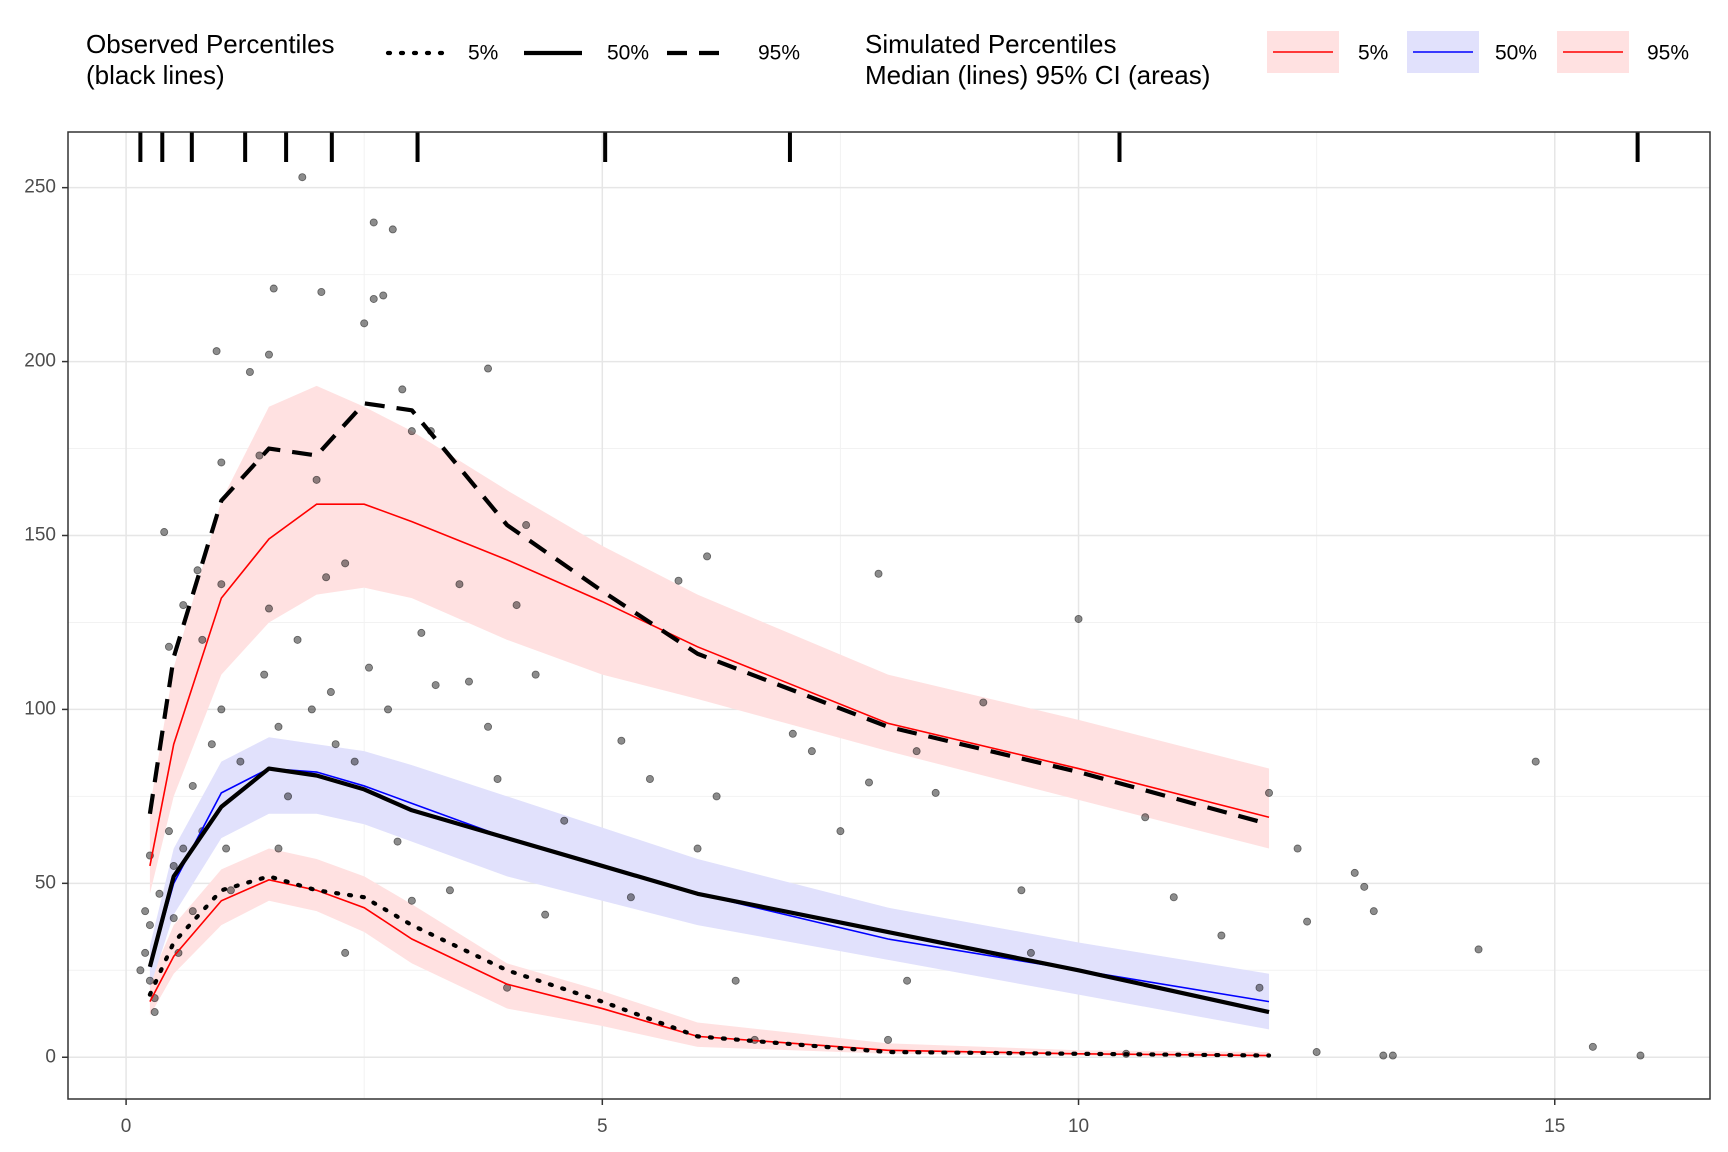  Describe the element at coordinates (126, 1126) in the screenshot. I see `x-tick-label: 0` at that location.